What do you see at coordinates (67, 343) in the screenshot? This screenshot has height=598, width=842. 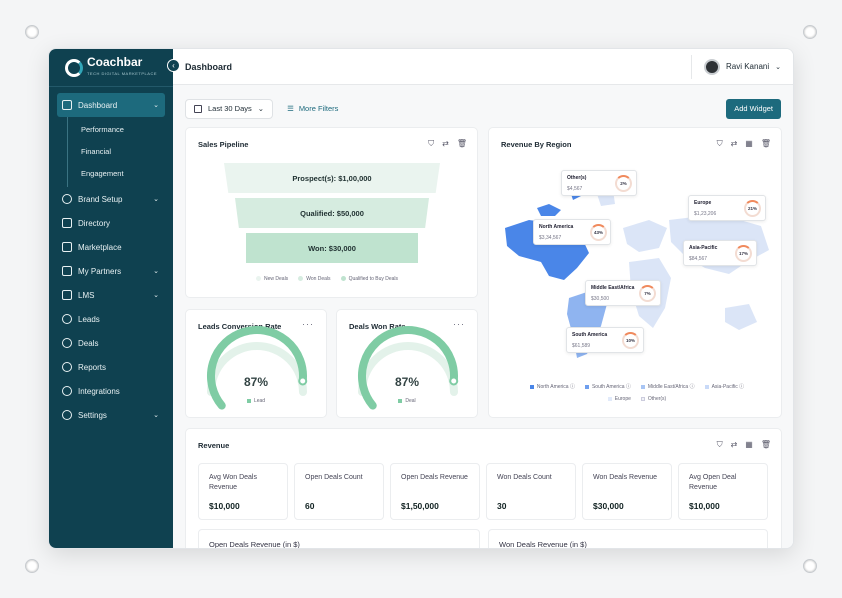 I see `handshake-icon` at bounding box center [67, 343].